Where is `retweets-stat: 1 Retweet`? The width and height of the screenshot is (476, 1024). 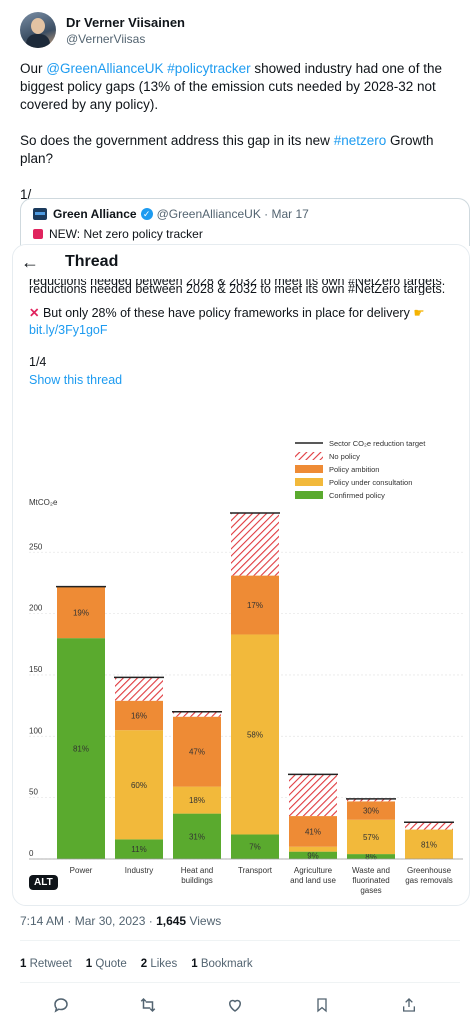 retweets-stat: 1 Retweet is located at coordinates (46, 964).